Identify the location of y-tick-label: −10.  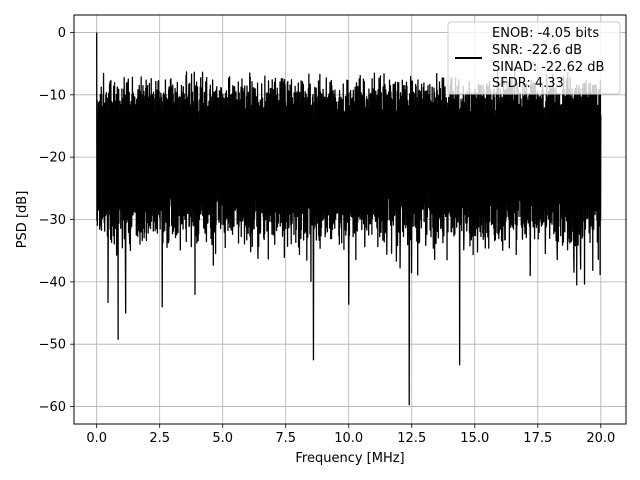
(52, 95).